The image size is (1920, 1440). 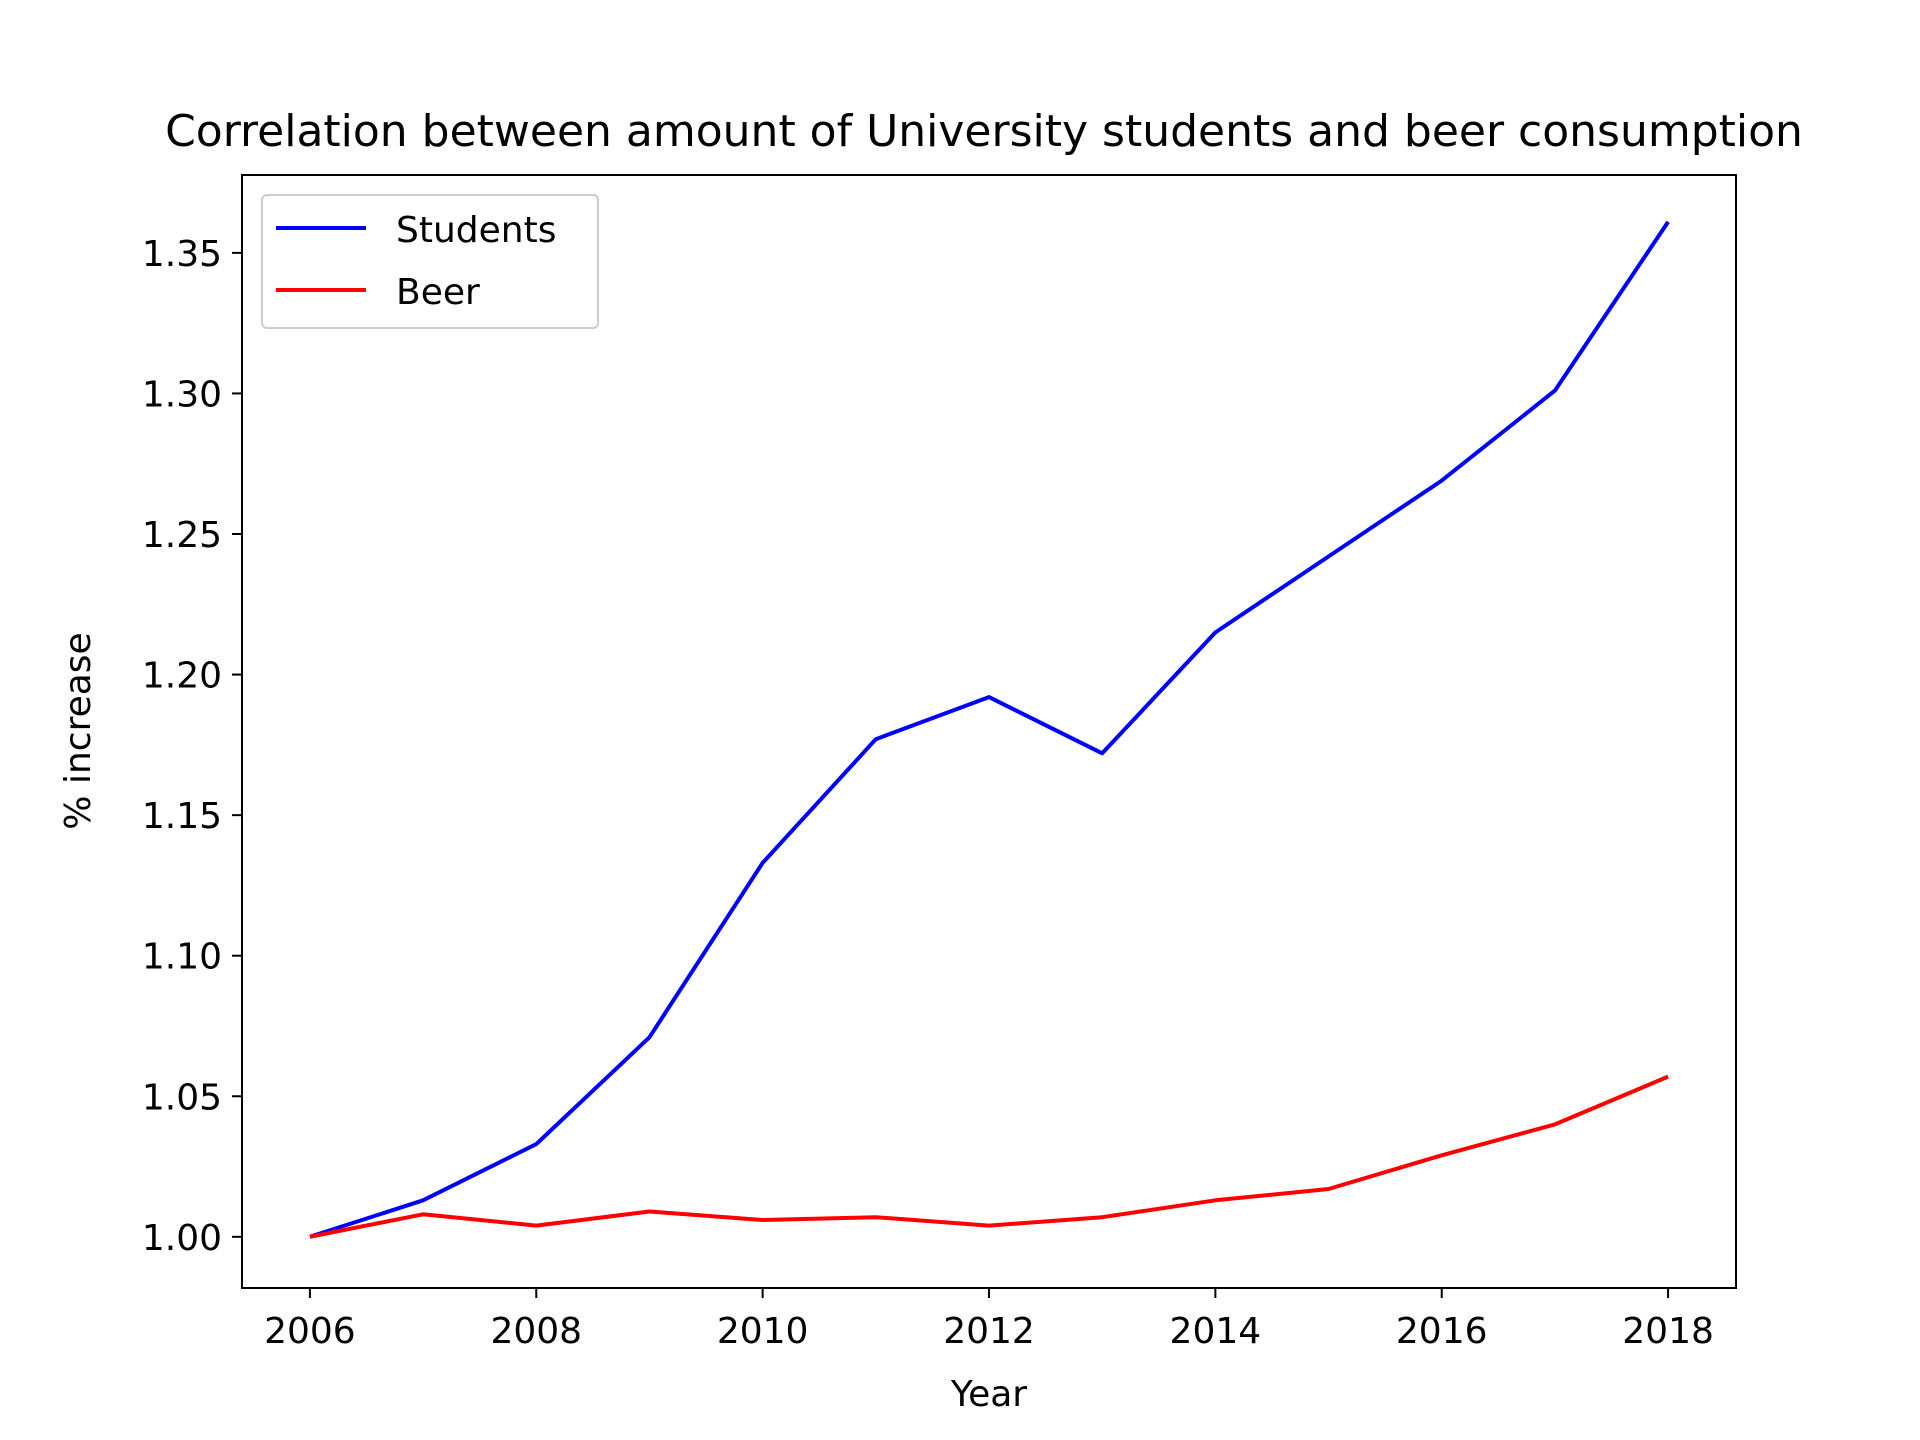 What do you see at coordinates (78, 730) in the screenshot?
I see `y-axis-label: % increase` at bounding box center [78, 730].